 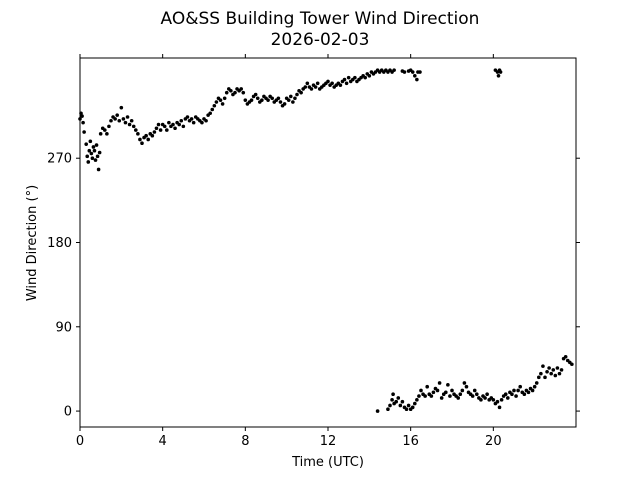 I want to click on y-tick-label: 270, so click(x=59, y=159).